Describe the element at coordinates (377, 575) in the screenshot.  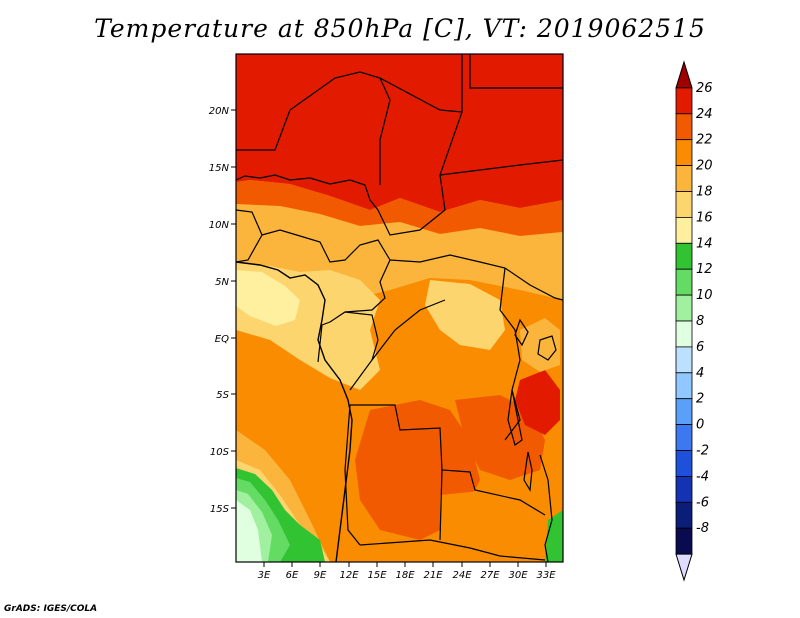
I see `lon-label: 15E` at that location.